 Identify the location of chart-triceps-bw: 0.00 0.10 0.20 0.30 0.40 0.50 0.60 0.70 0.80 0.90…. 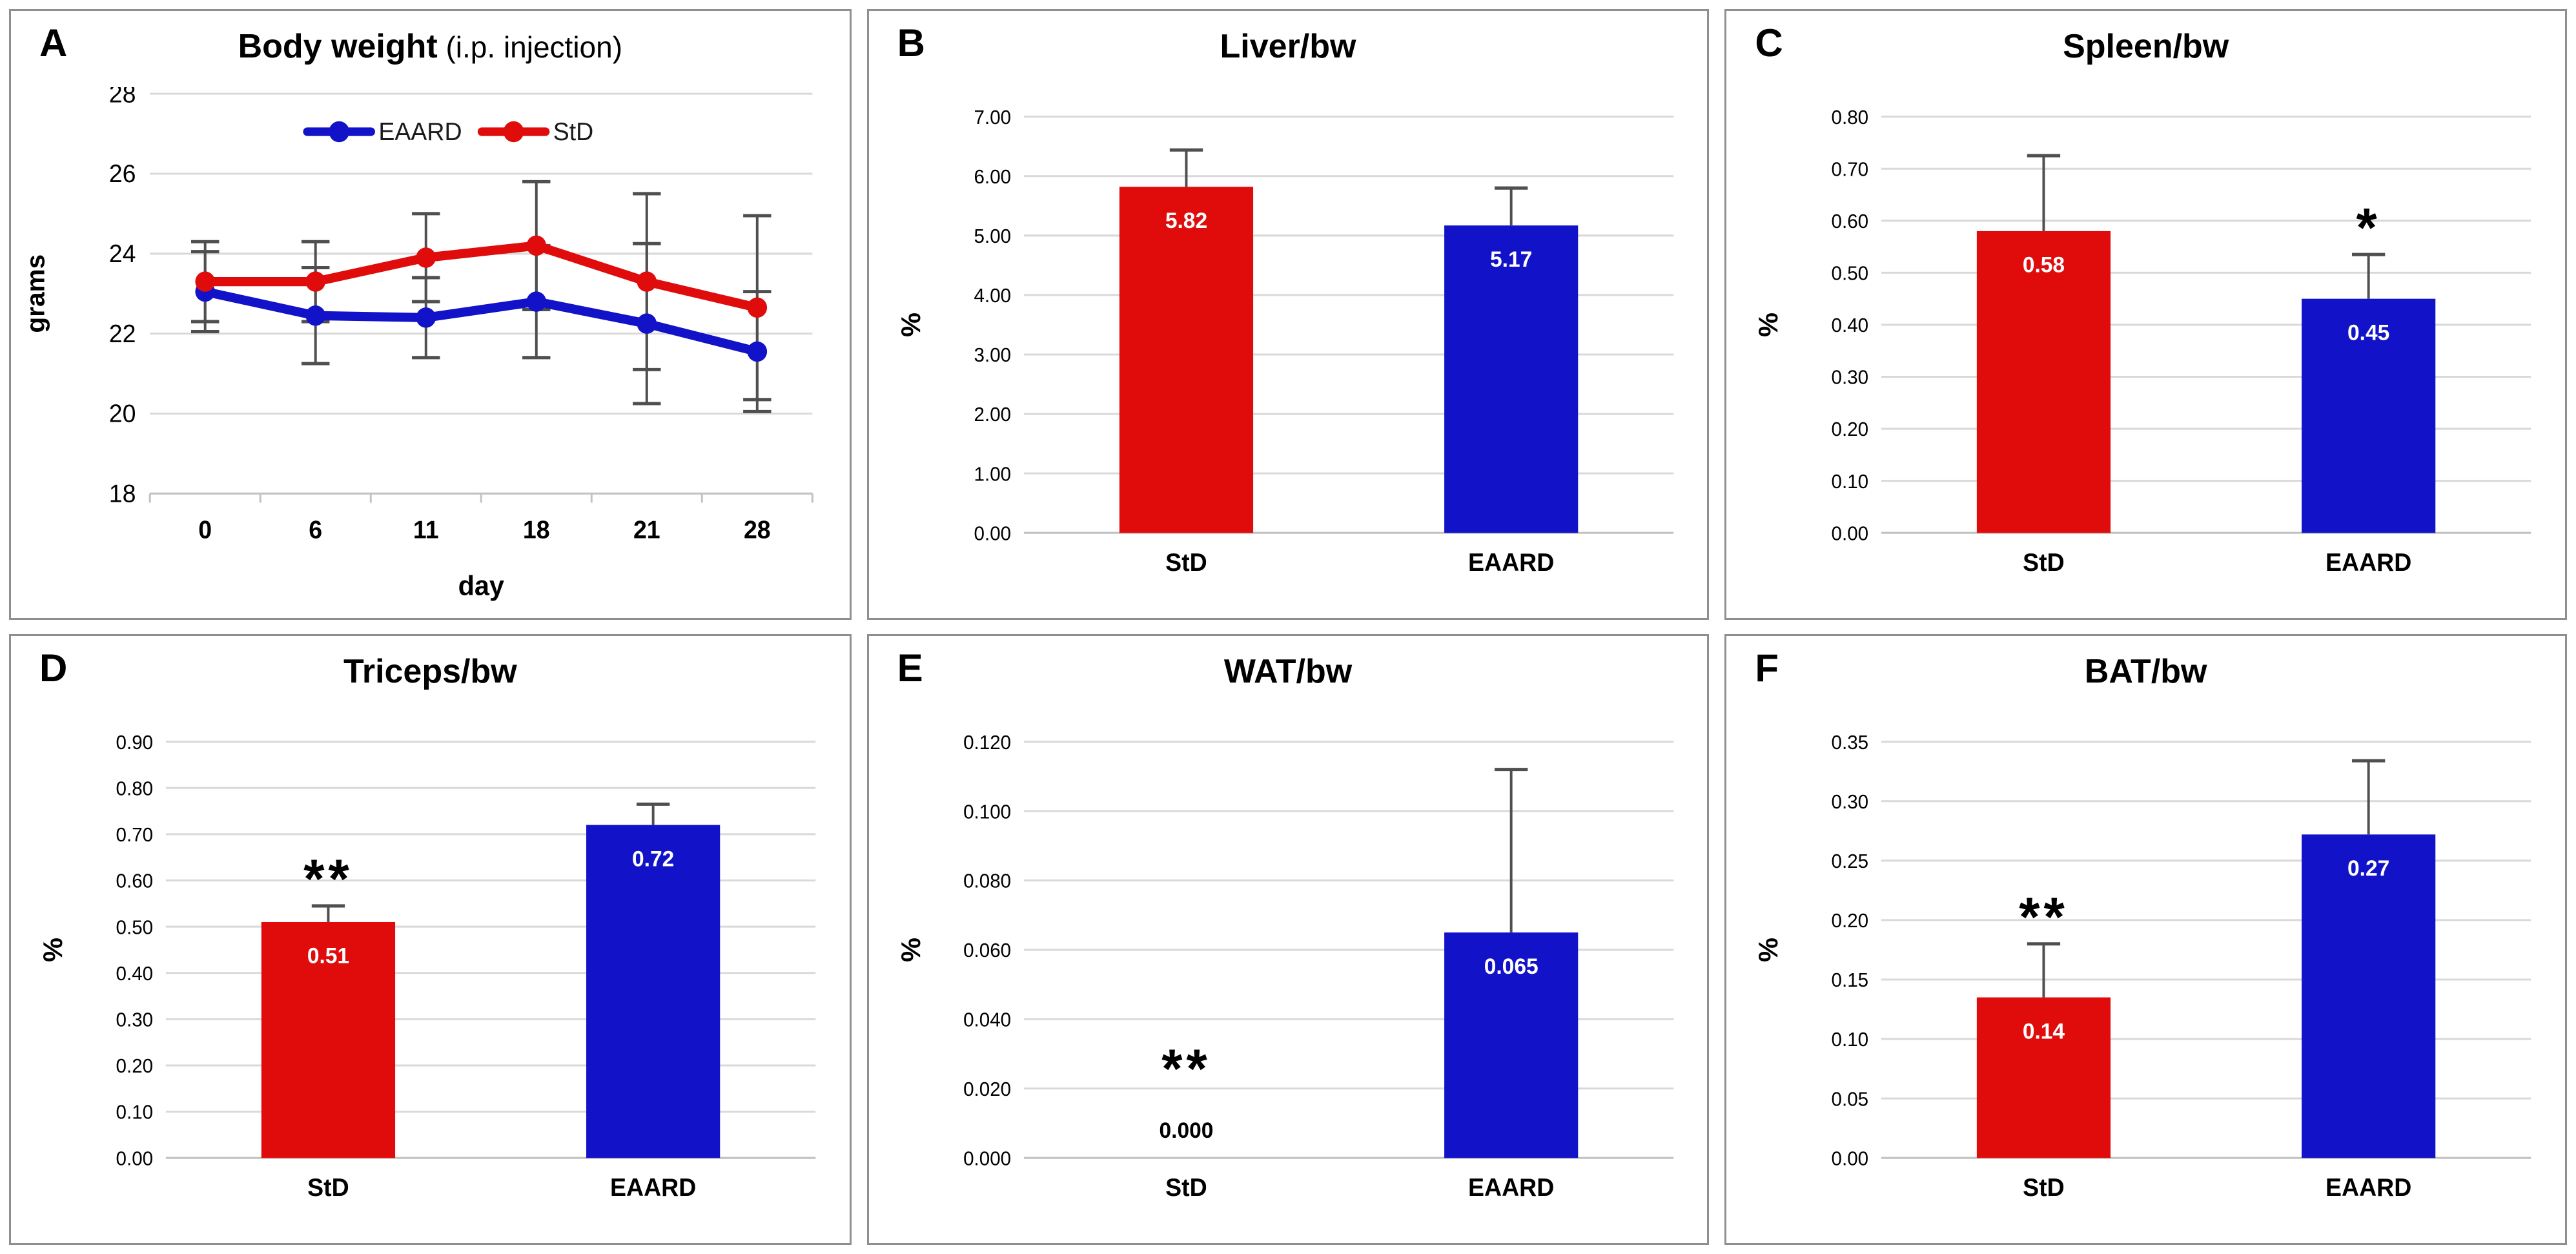
(427, 967).